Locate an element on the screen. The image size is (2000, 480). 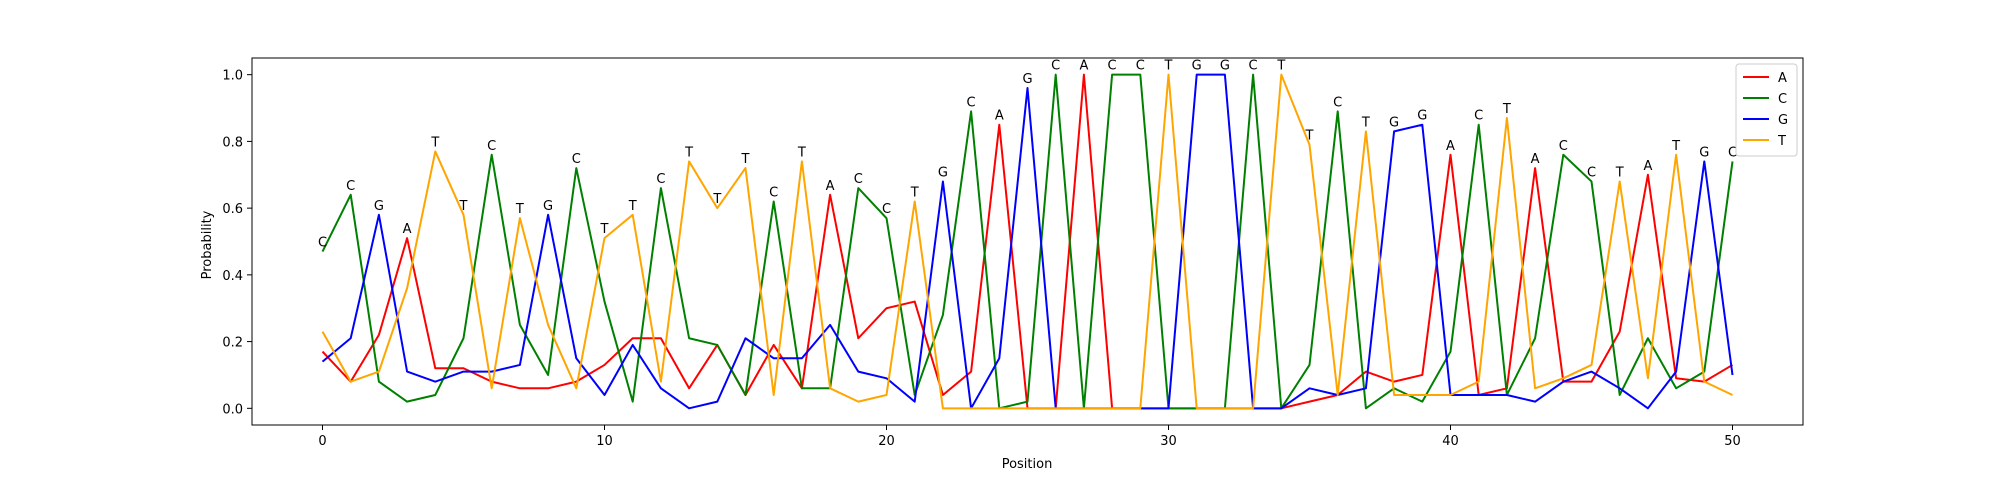
y-tick-label: 0.4 is located at coordinates (232, 276).